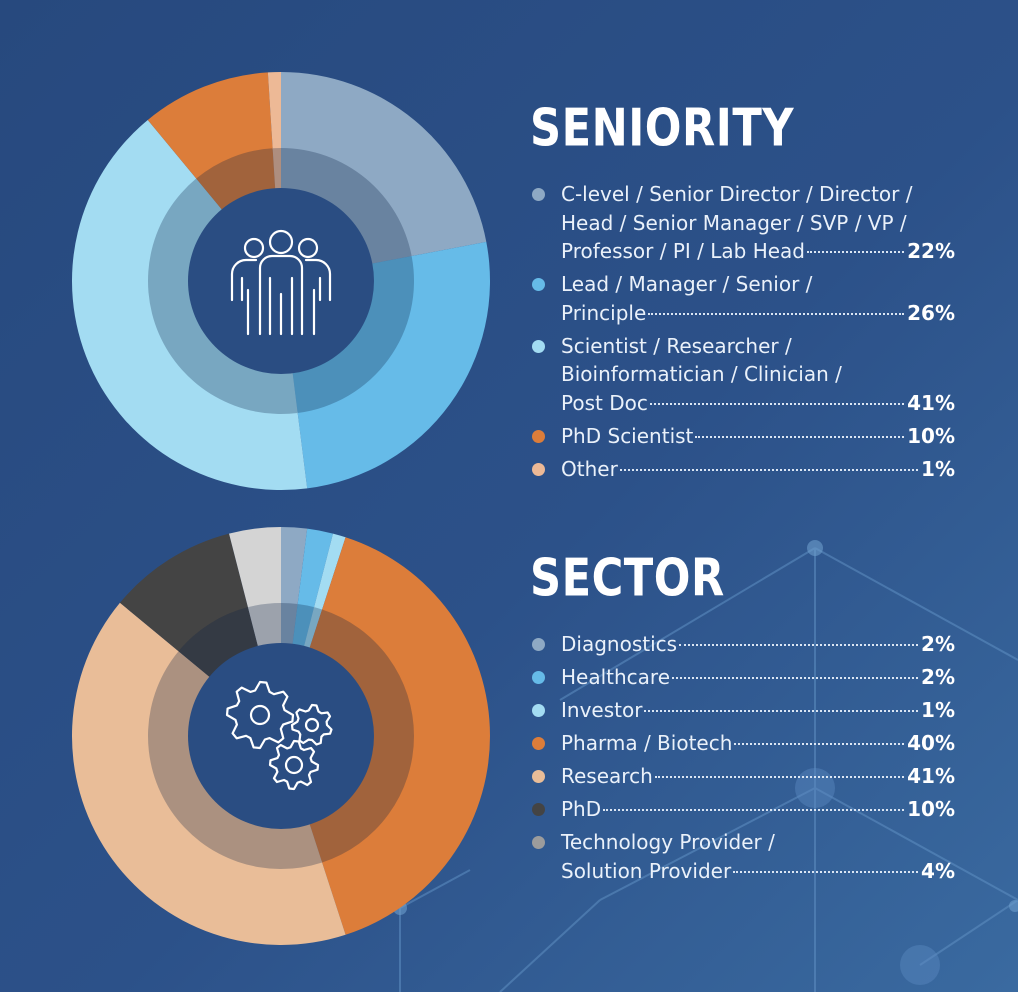  What do you see at coordinates (581, 808) in the screenshot?
I see `legend-label: PhD` at bounding box center [581, 808].